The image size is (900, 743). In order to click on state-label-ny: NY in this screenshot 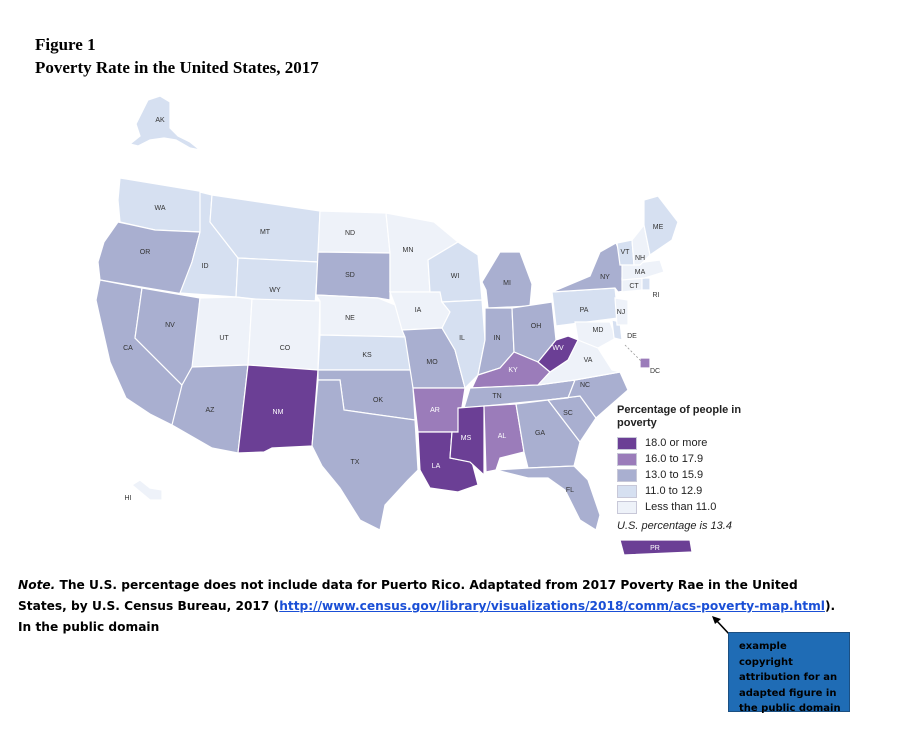, I will do `click(605, 277)`.